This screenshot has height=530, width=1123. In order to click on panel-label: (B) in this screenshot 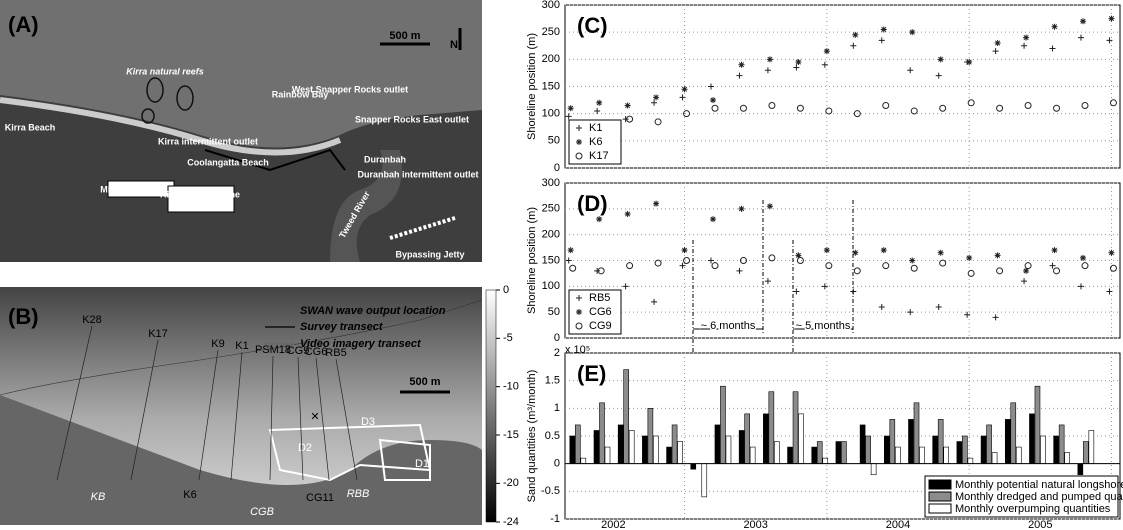, I will do `click(23, 316)`.